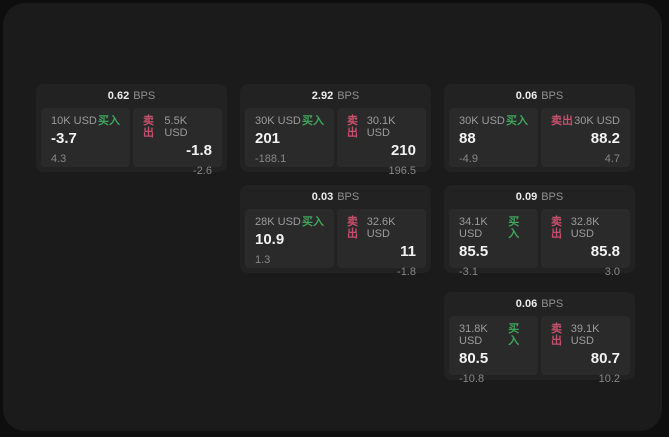  What do you see at coordinates (335, 96) in the screenshot?
I see `card-header: 2.92 BPS` at bounding box center [335, 96].